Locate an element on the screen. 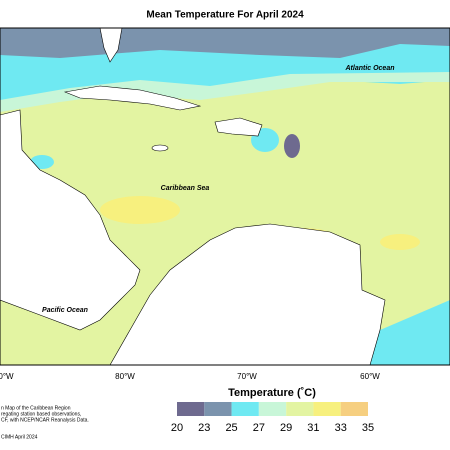  legend-tick: 25 is located at coordinates (231, 428).